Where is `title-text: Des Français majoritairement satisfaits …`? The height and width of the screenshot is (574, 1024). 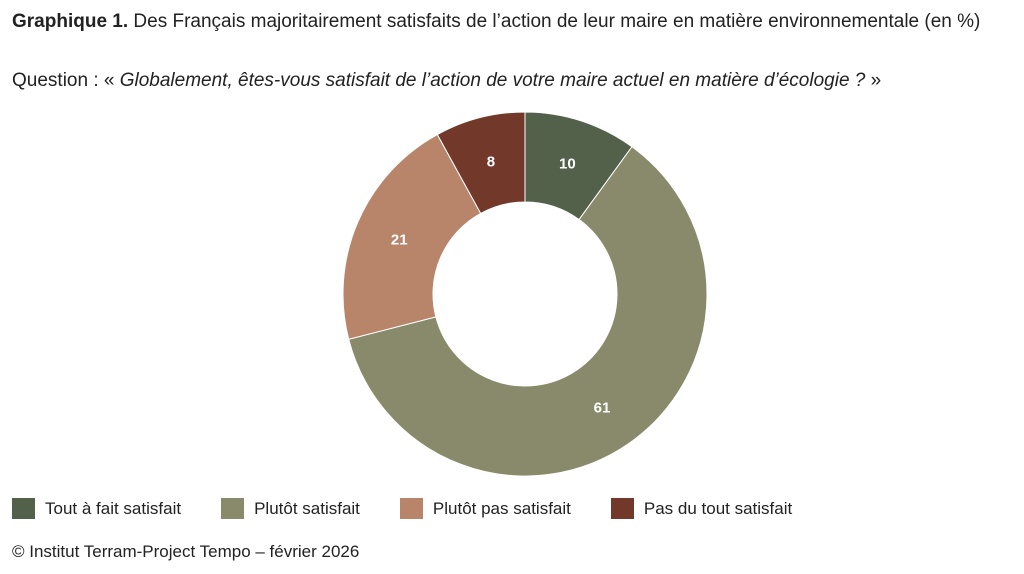 title-text: Des Français majoritairement satisfaits … is located at coordinates (557, 21).